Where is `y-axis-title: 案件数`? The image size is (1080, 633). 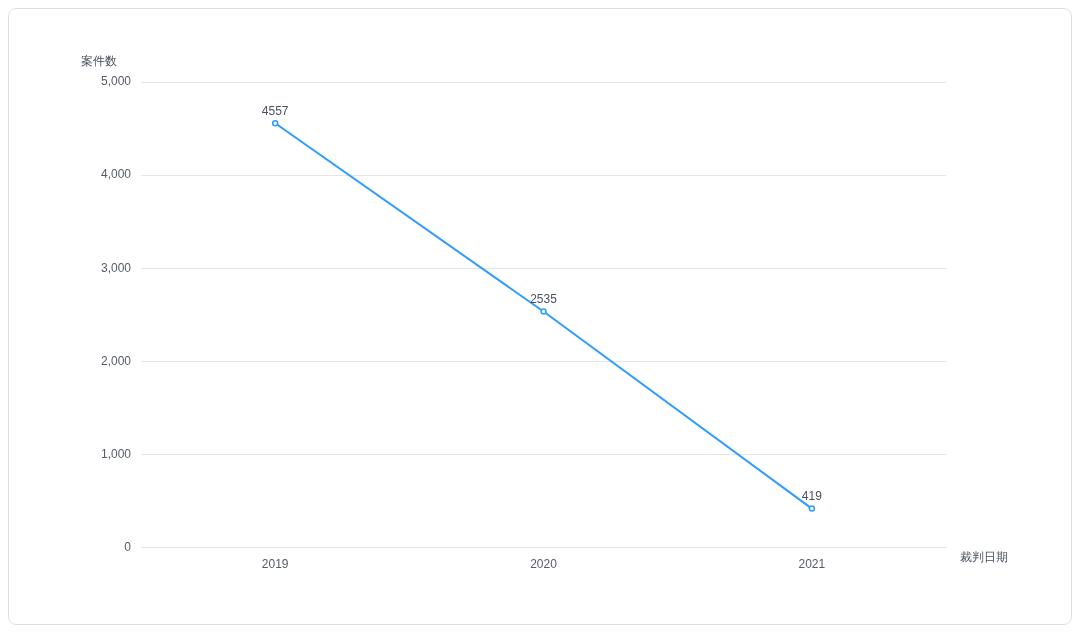
y-axis-title: 案件数 is located at coordinates (99, 61).